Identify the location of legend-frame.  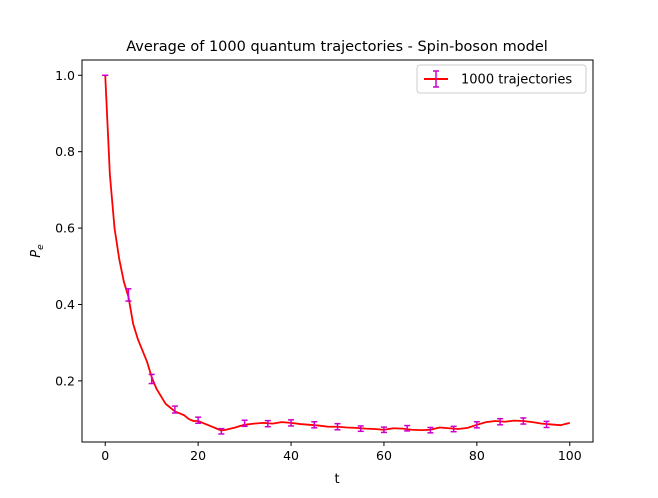
(501, 79).